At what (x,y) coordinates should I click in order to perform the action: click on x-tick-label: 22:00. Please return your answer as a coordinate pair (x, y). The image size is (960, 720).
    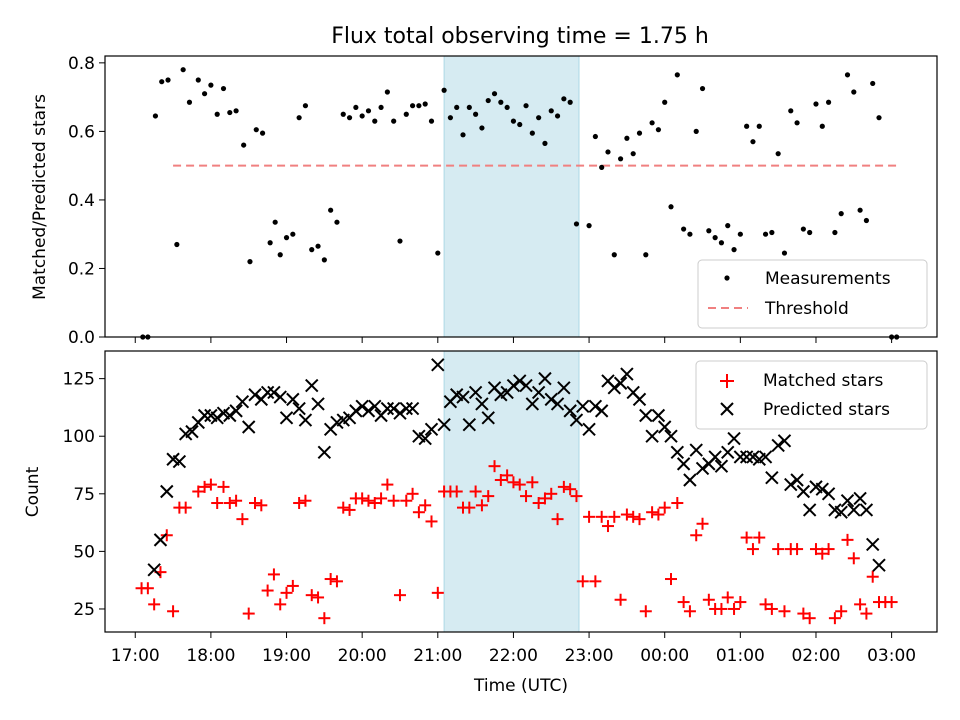
    Looking at the image, I should click on (513, 656).